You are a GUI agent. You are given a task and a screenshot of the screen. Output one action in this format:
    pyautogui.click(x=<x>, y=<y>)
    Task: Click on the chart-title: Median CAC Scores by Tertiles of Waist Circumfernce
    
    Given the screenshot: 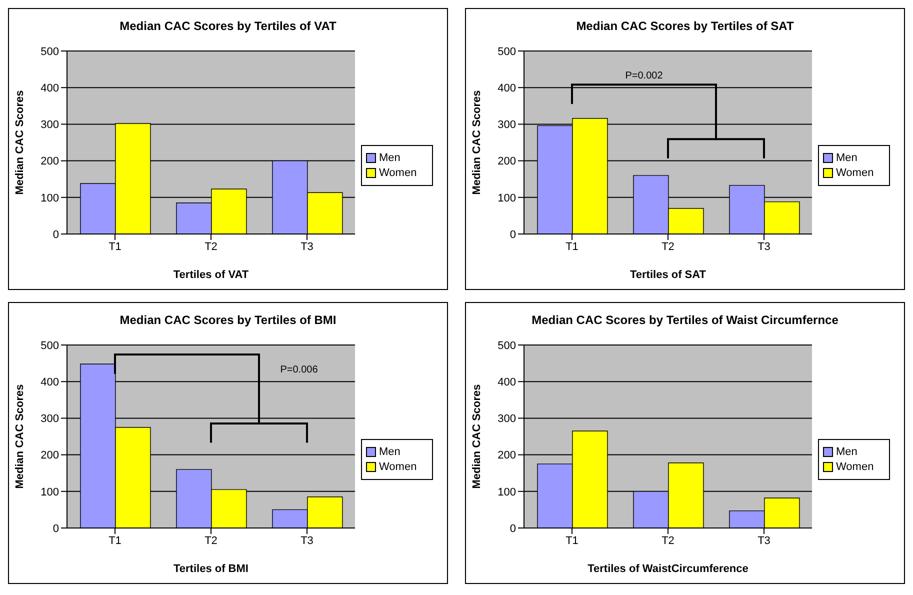 What is the action you would take?
    pyautogui.click(x=685, y=321)
    